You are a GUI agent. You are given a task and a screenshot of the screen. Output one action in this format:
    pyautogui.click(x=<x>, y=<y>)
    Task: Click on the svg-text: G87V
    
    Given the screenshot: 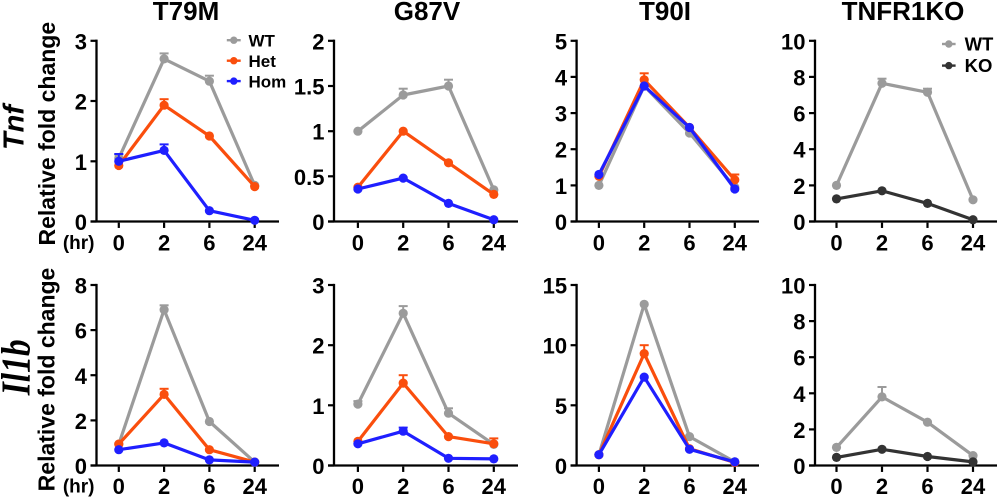 What is the action you would take?
    pyautogui.click(x=427, y=13)
    